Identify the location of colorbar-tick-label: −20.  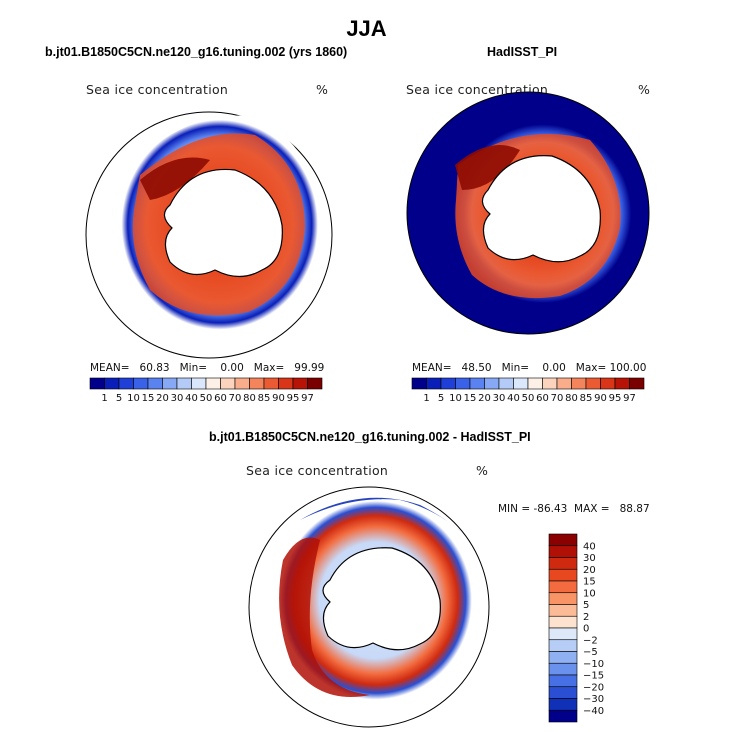
(593, 687).